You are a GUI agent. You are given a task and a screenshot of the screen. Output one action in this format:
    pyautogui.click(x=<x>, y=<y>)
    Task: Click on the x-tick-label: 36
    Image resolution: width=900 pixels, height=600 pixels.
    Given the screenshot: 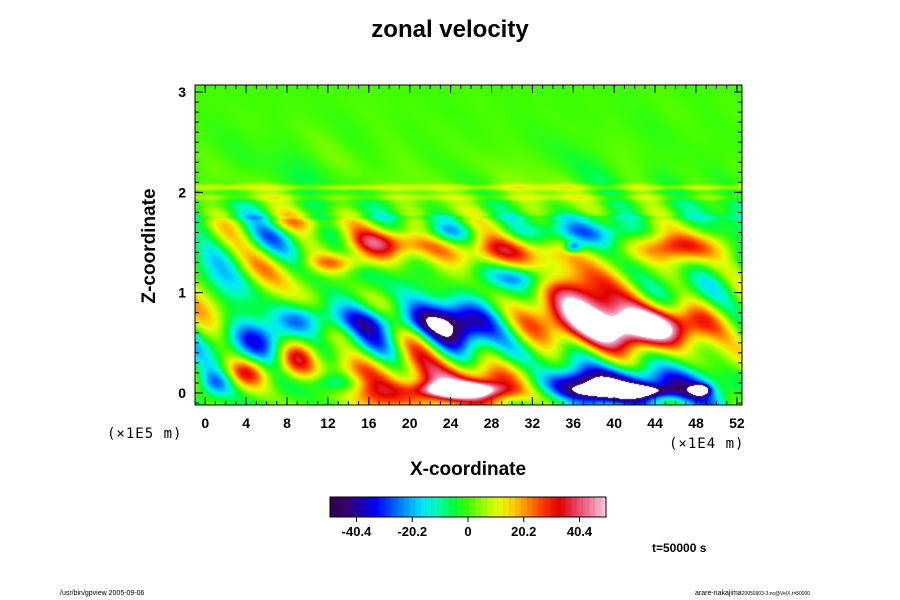 What is the action you would take?
    pyautogui.click(x=574, y=423)
    